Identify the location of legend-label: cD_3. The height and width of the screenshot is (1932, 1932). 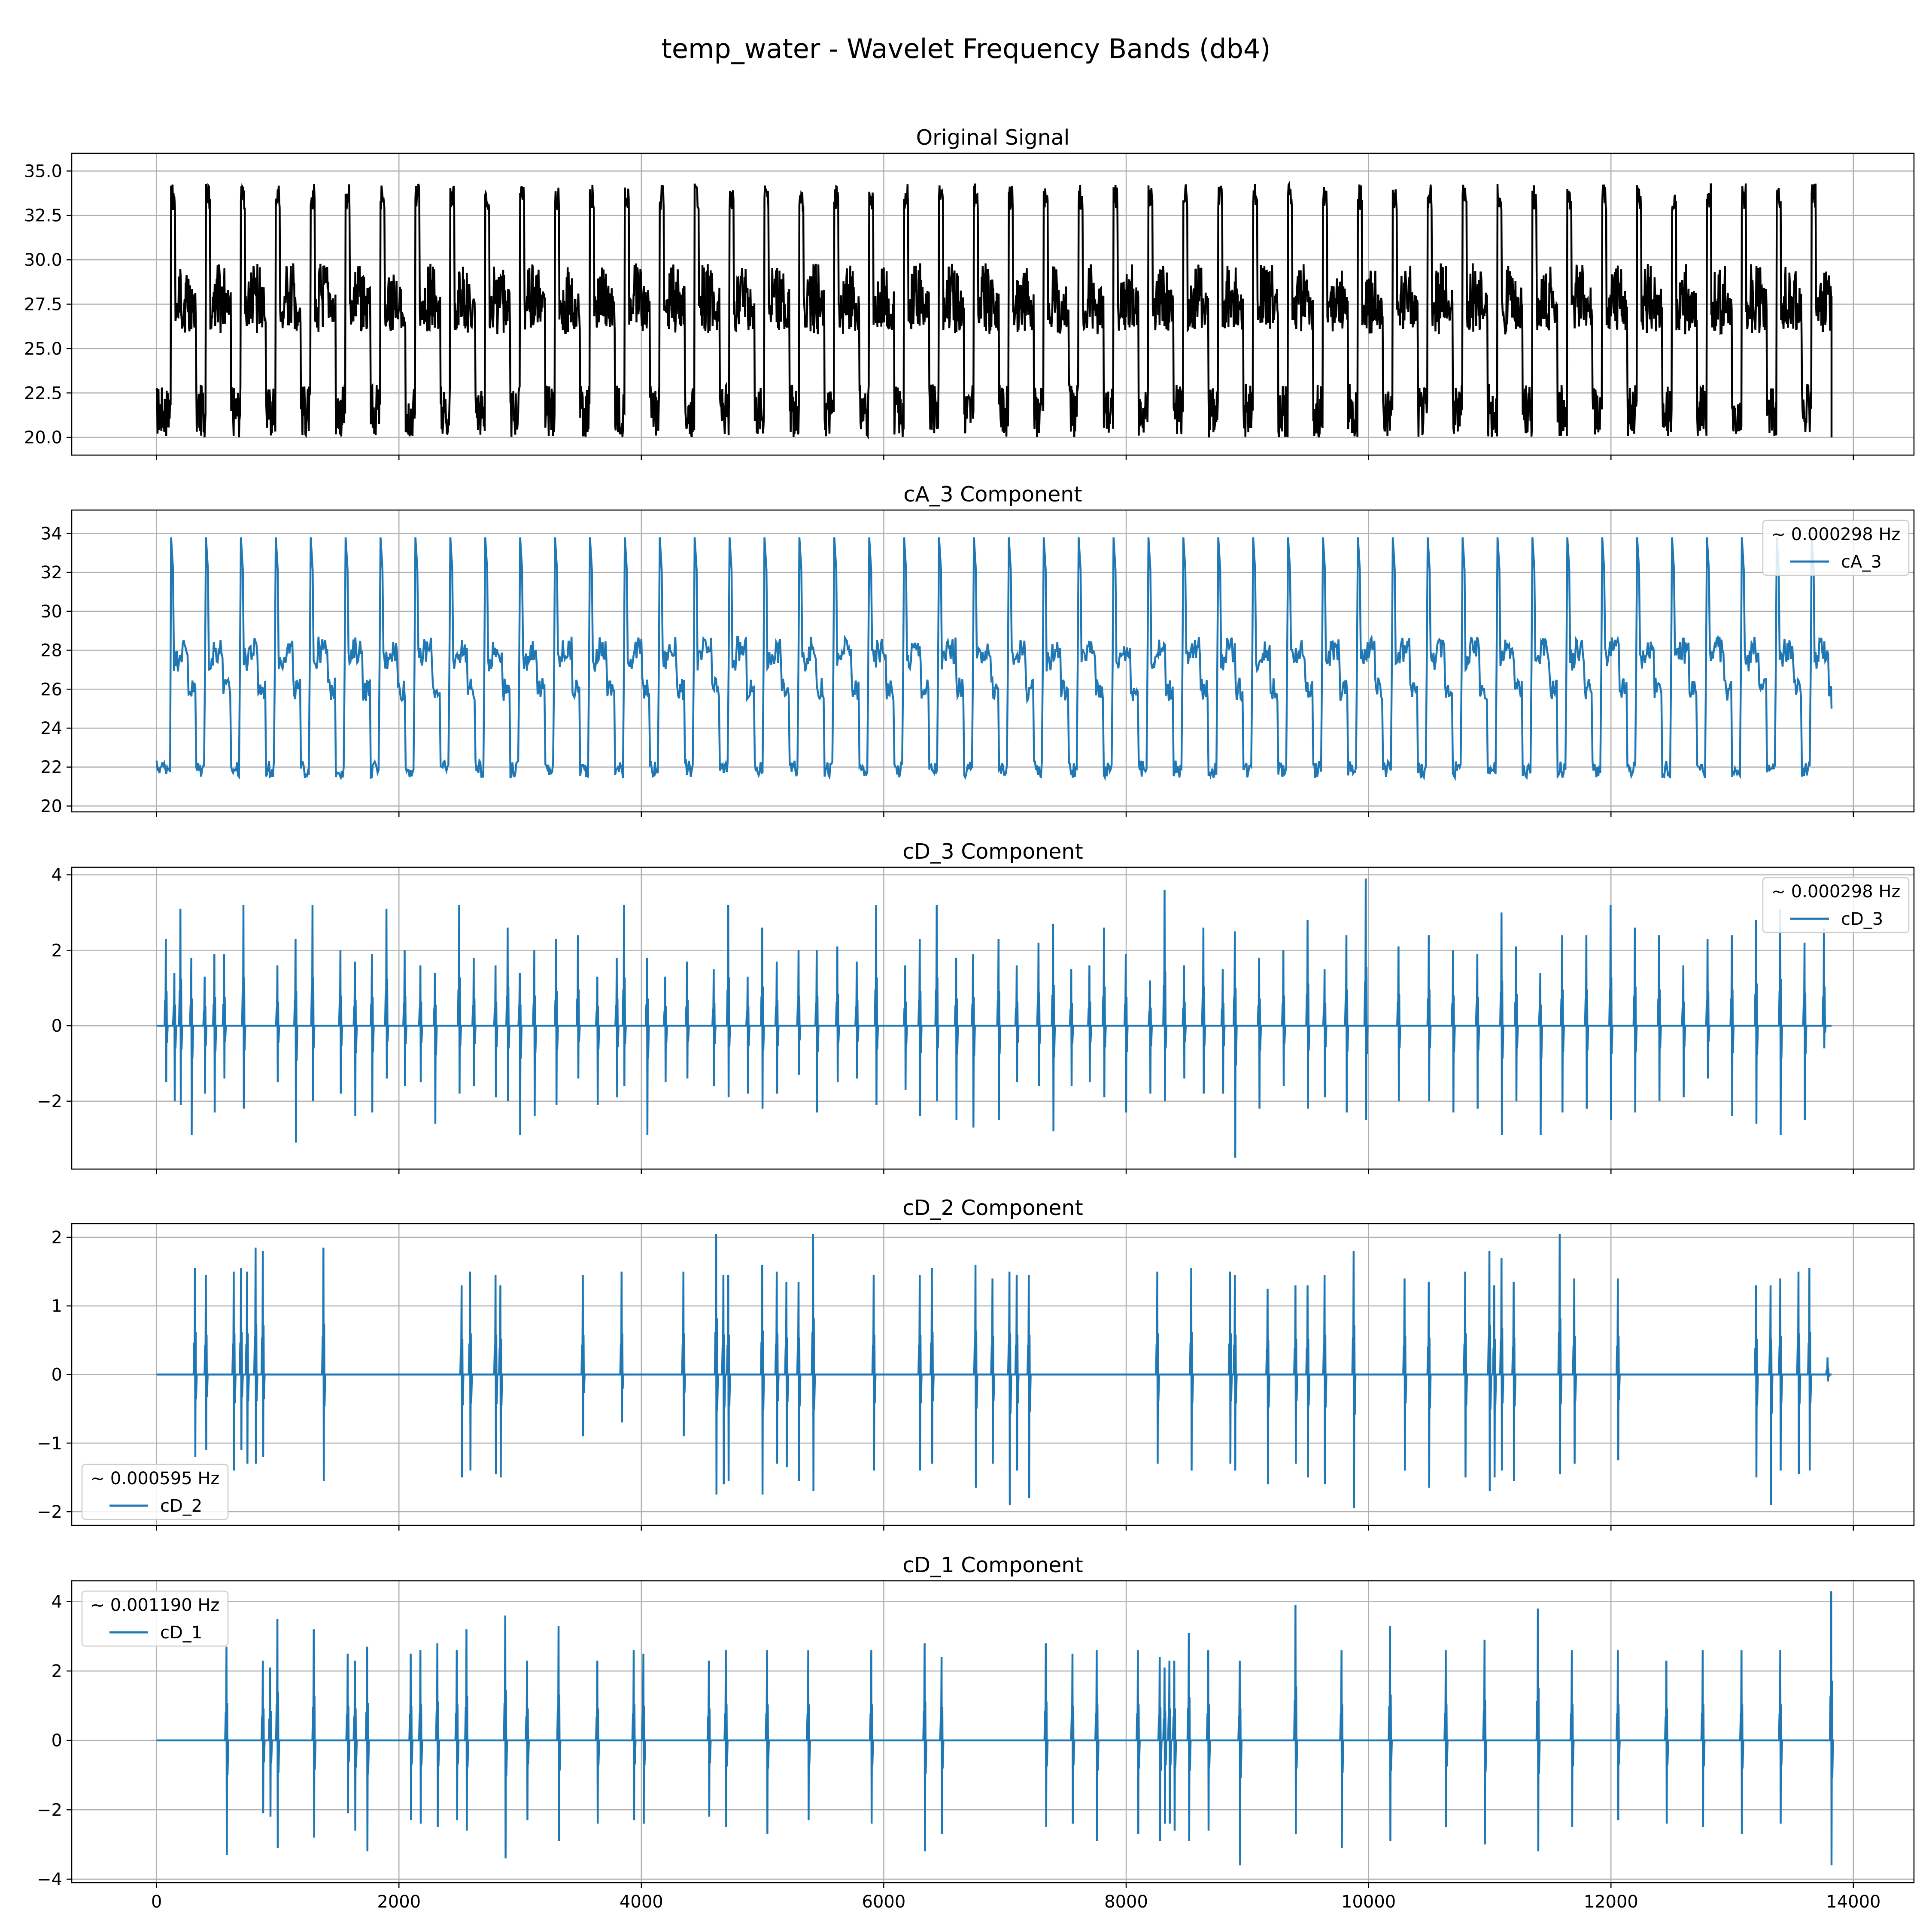
(1862, 919).